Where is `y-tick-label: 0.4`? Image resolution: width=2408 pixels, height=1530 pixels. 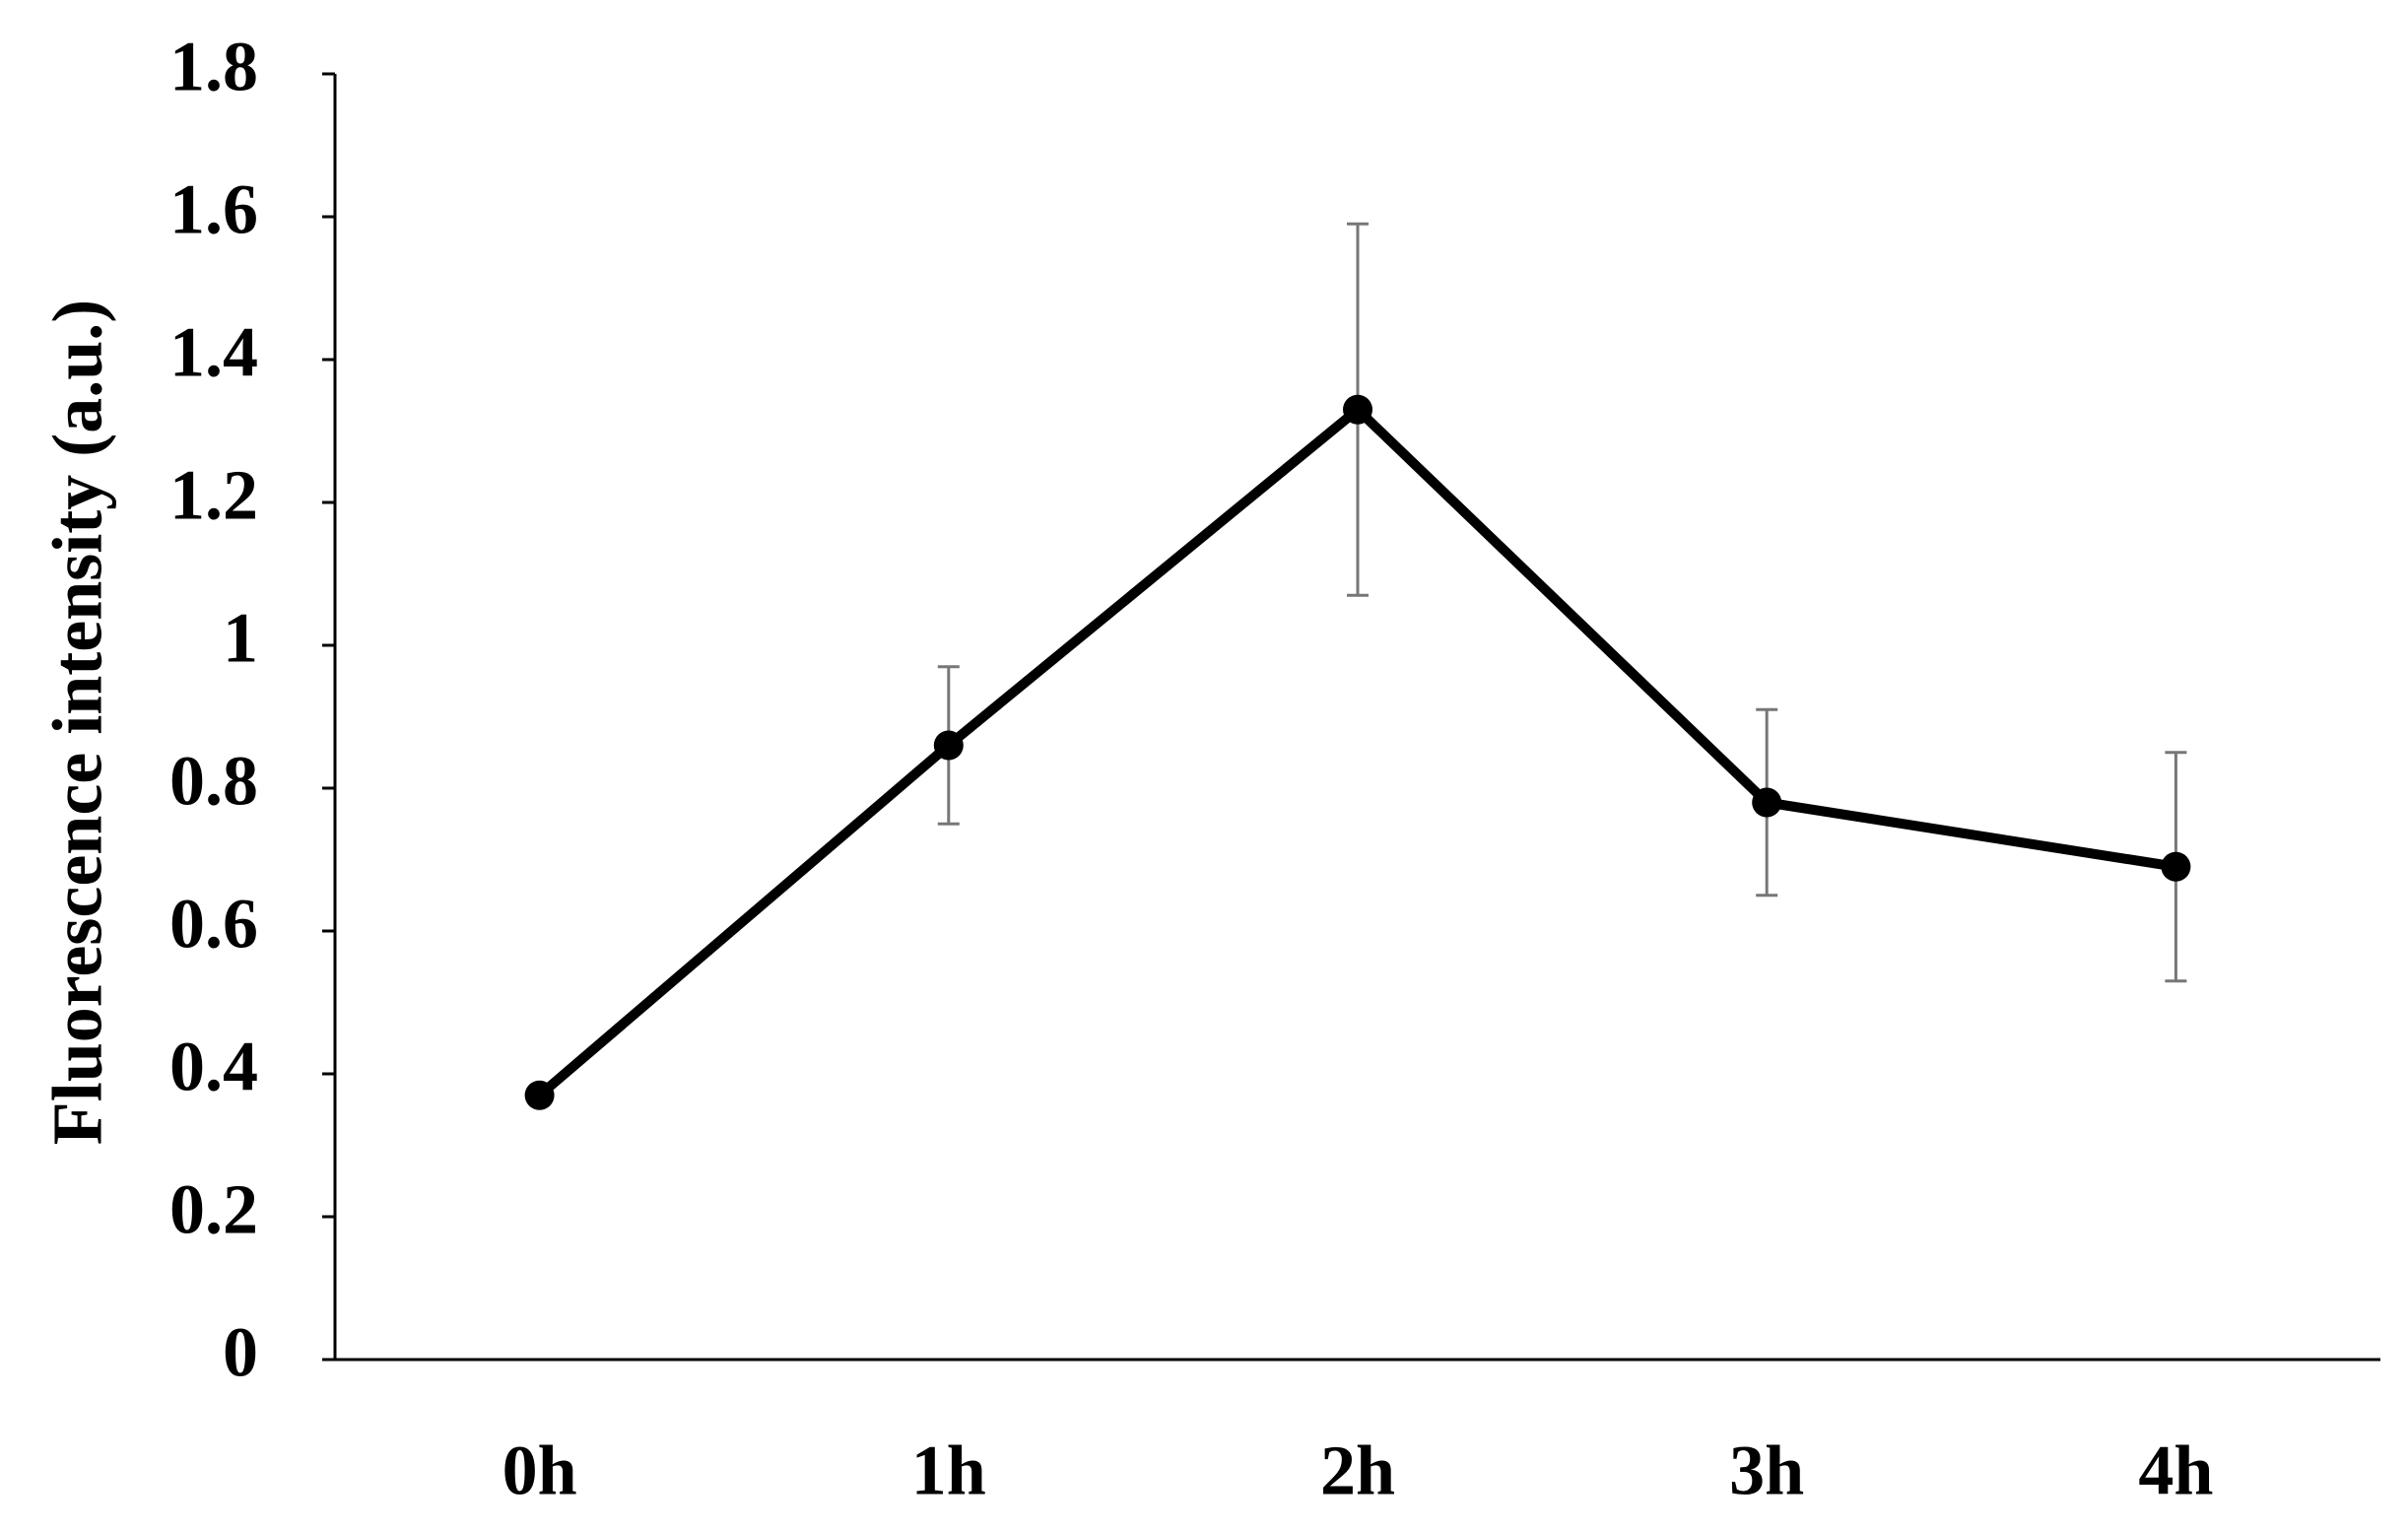
y-tick-label: 0.4 is located at coordinates (213, 1067).